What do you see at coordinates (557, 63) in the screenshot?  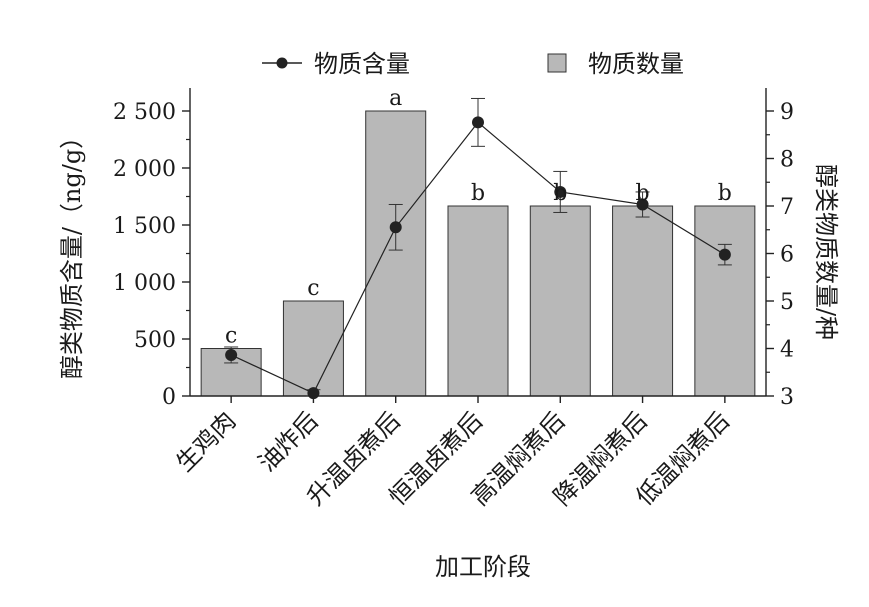 I see `legend-bar-swatch` at bounding box center [557, 63].